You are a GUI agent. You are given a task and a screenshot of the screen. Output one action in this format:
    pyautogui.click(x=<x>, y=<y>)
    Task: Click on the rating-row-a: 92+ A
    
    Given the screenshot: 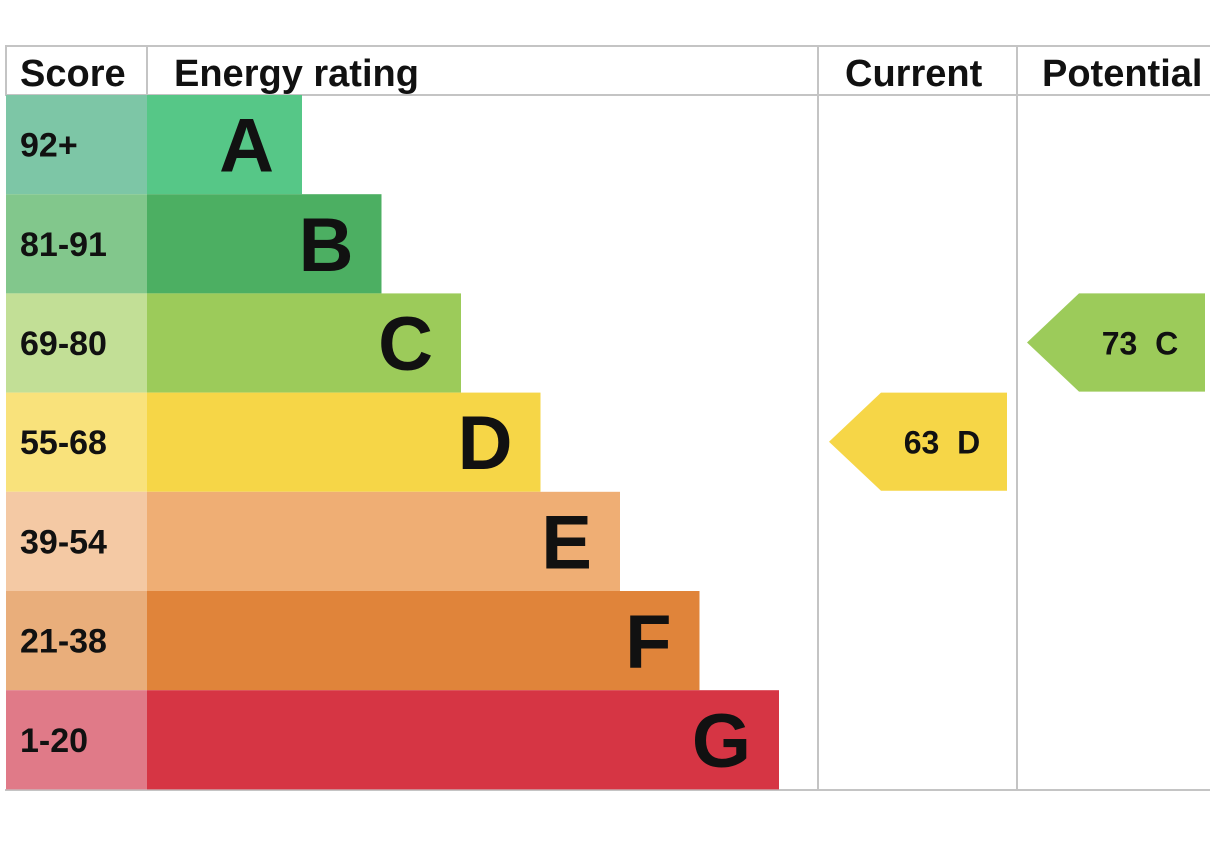 What is the action you would take?
    pyautogui.click(x=154, y=145)
    